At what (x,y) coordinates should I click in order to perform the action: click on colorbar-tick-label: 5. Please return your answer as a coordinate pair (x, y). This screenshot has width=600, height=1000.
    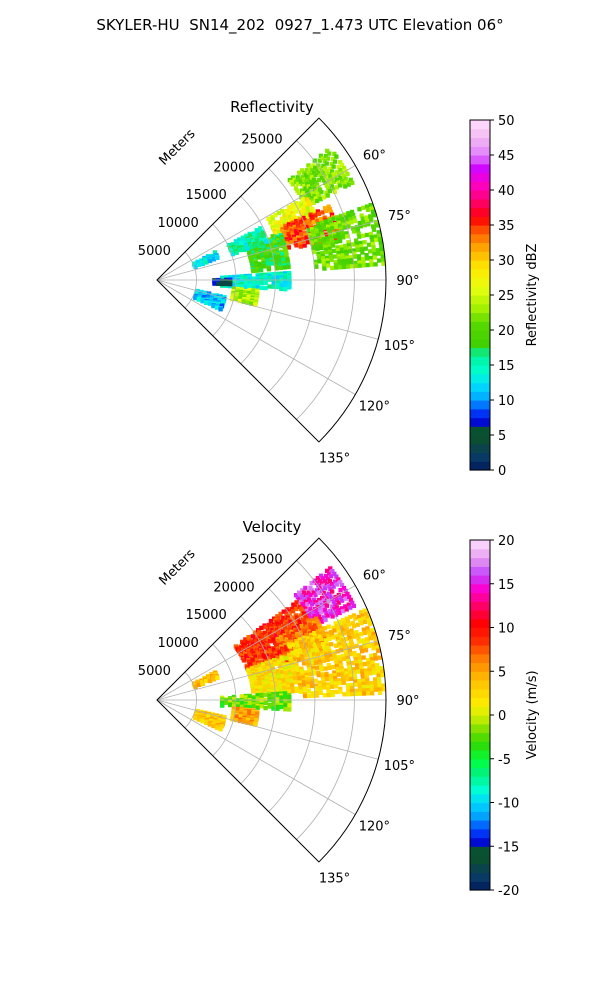
    Looking at the image, I should click on (502, 436).